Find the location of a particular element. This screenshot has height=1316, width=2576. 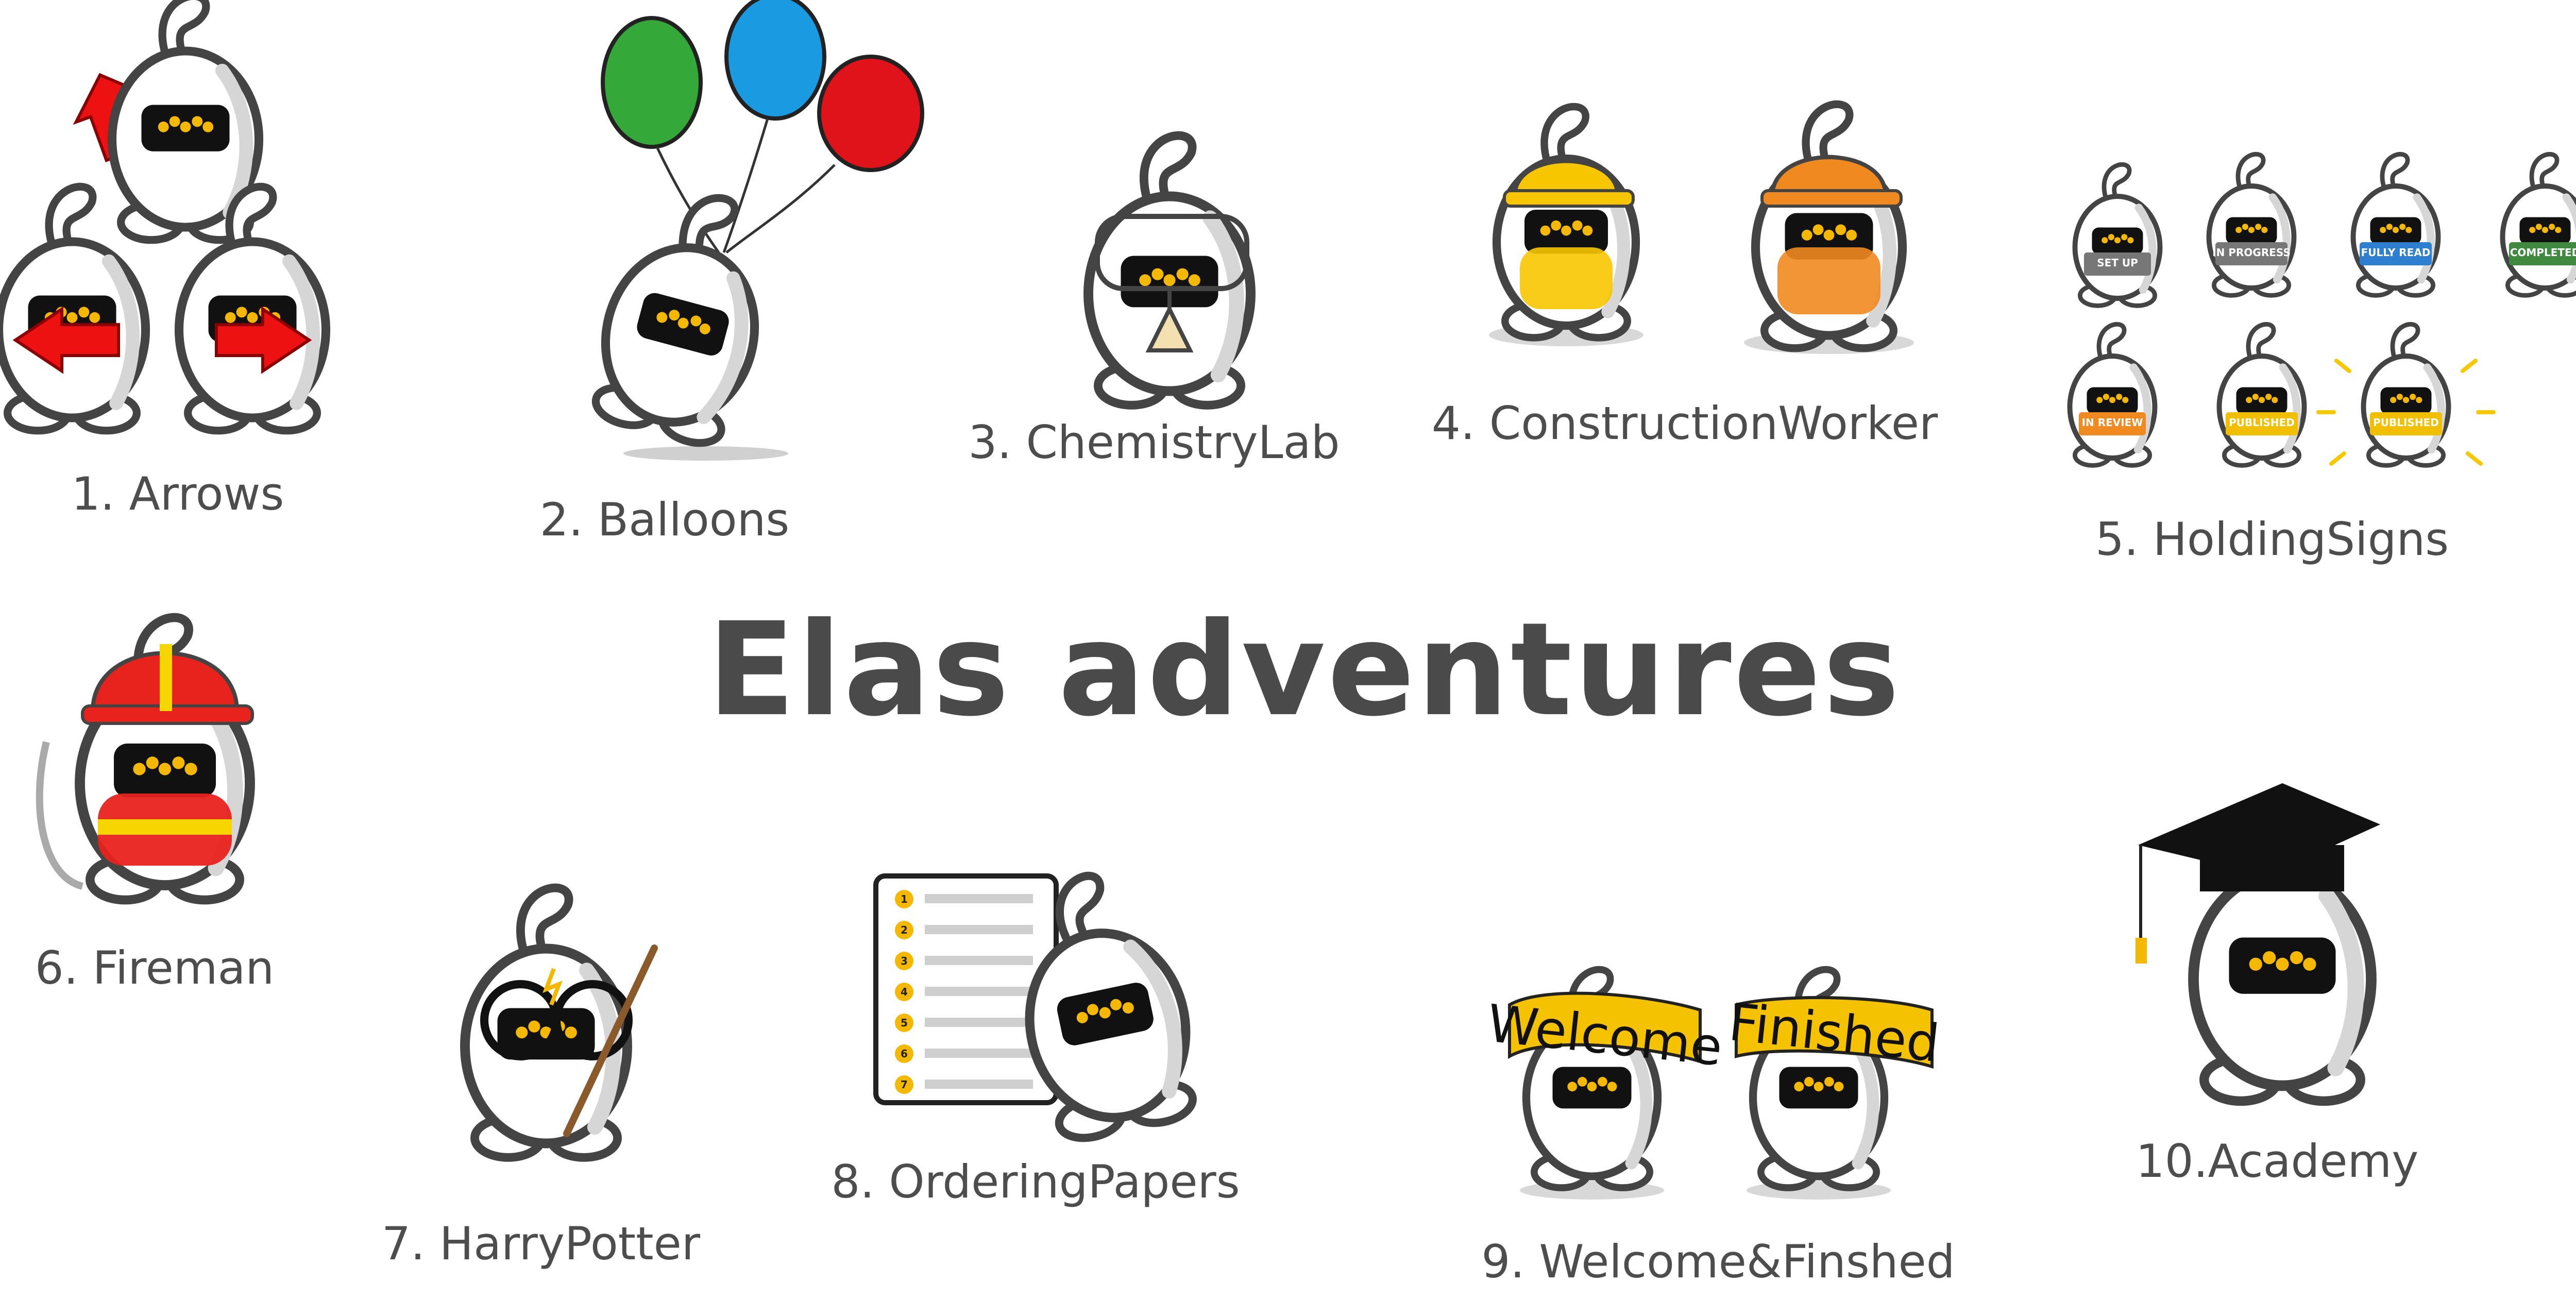

sign-published is located at coordinates (2262, 423).